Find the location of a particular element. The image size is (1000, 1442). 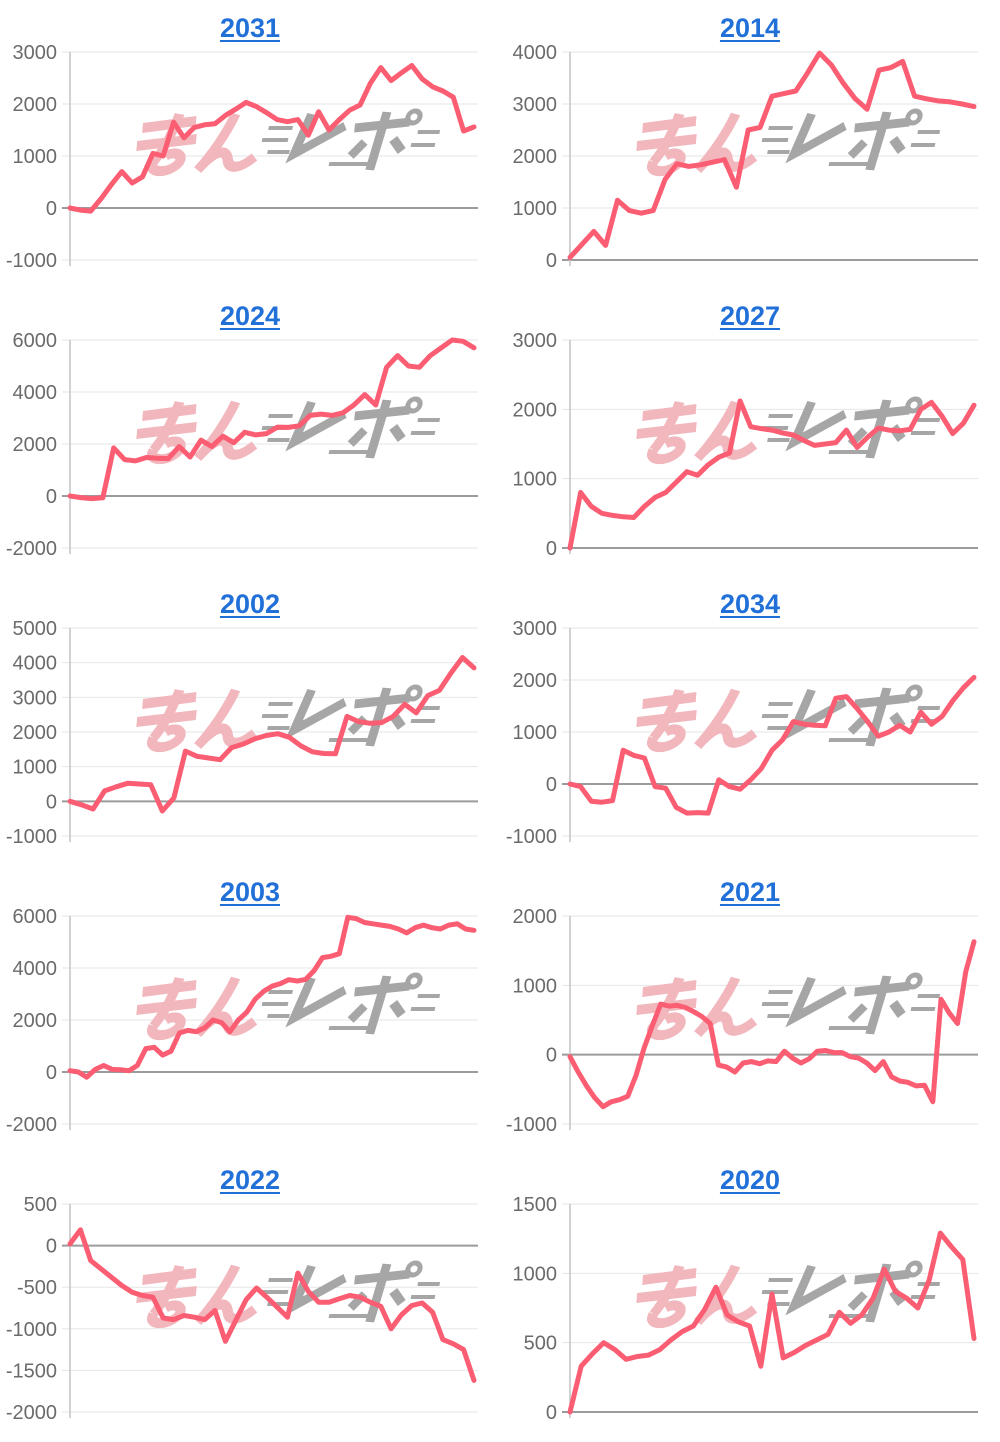

chart-cell: 2014 4000 3000 2000 1000 0 is located at coordinates (750, 144).